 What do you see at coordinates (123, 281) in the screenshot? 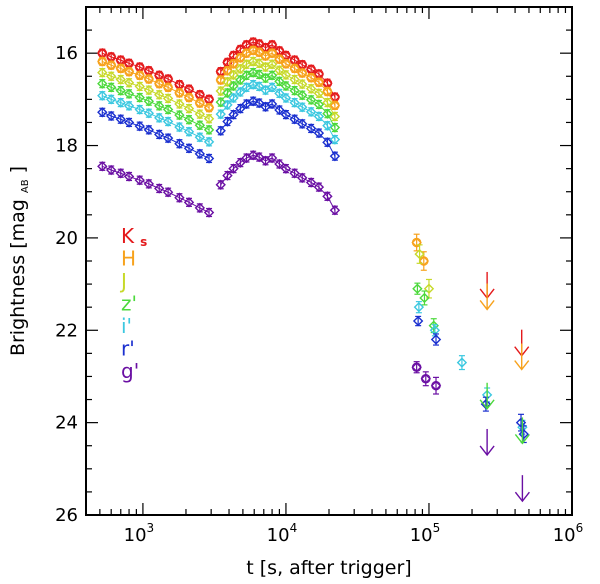
I see `legend-entry-name: J` at bounding box center [123, 281].